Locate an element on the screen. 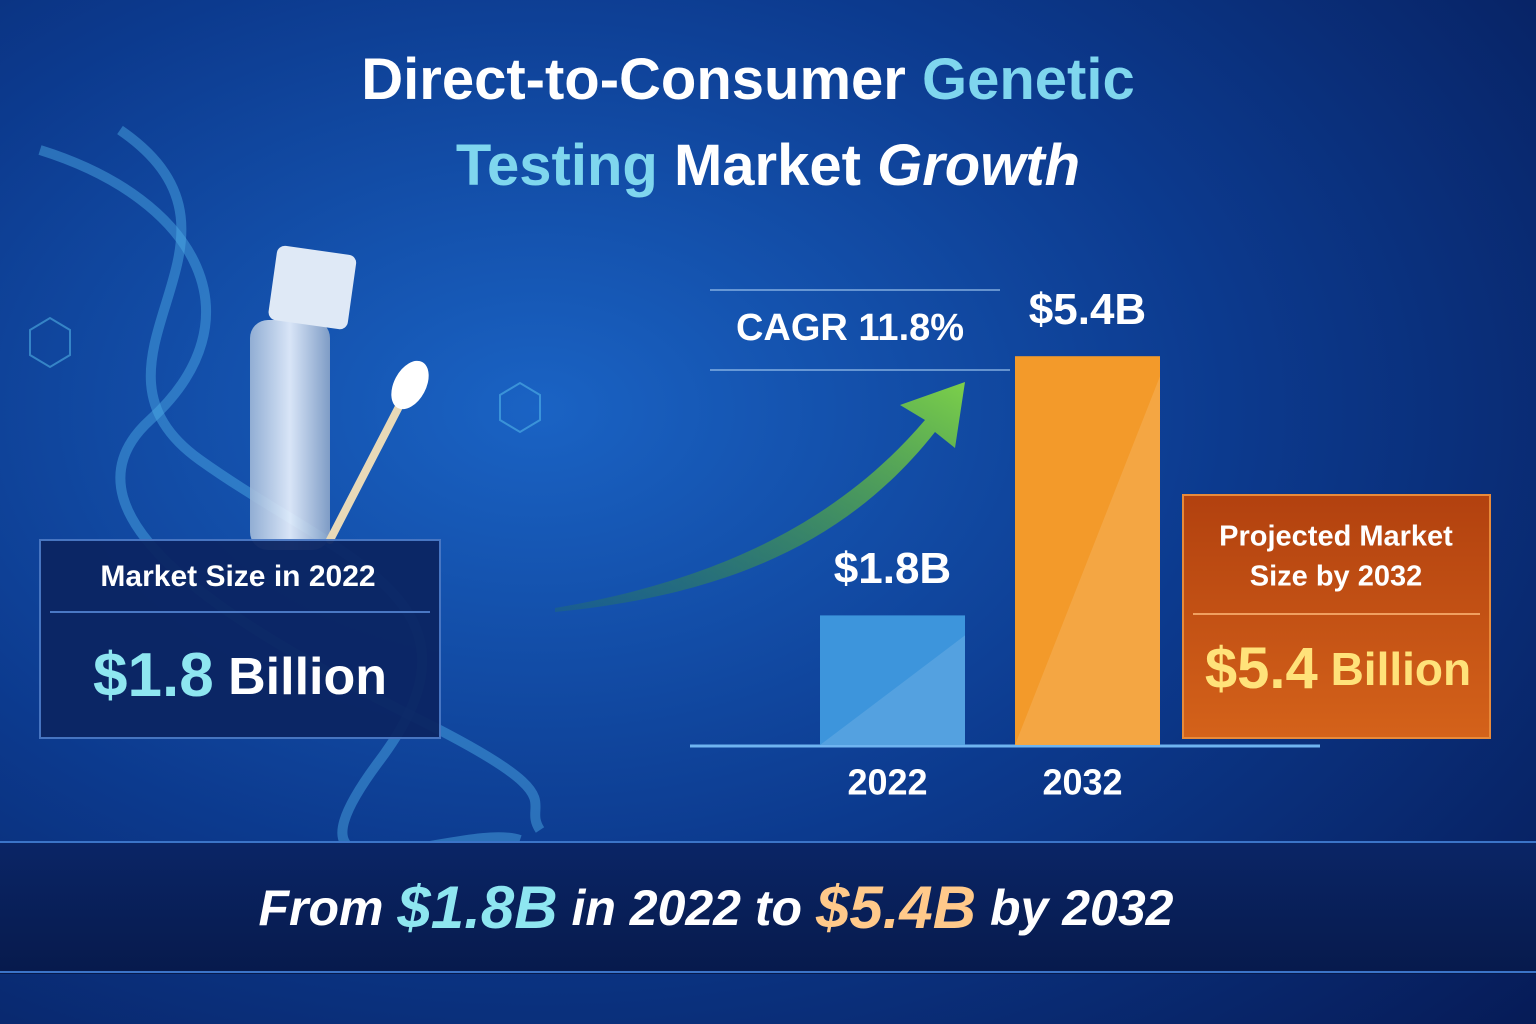 This screenshot has width=1536, height=1024. test-tube-illustration is located at coordinates (339, 397).